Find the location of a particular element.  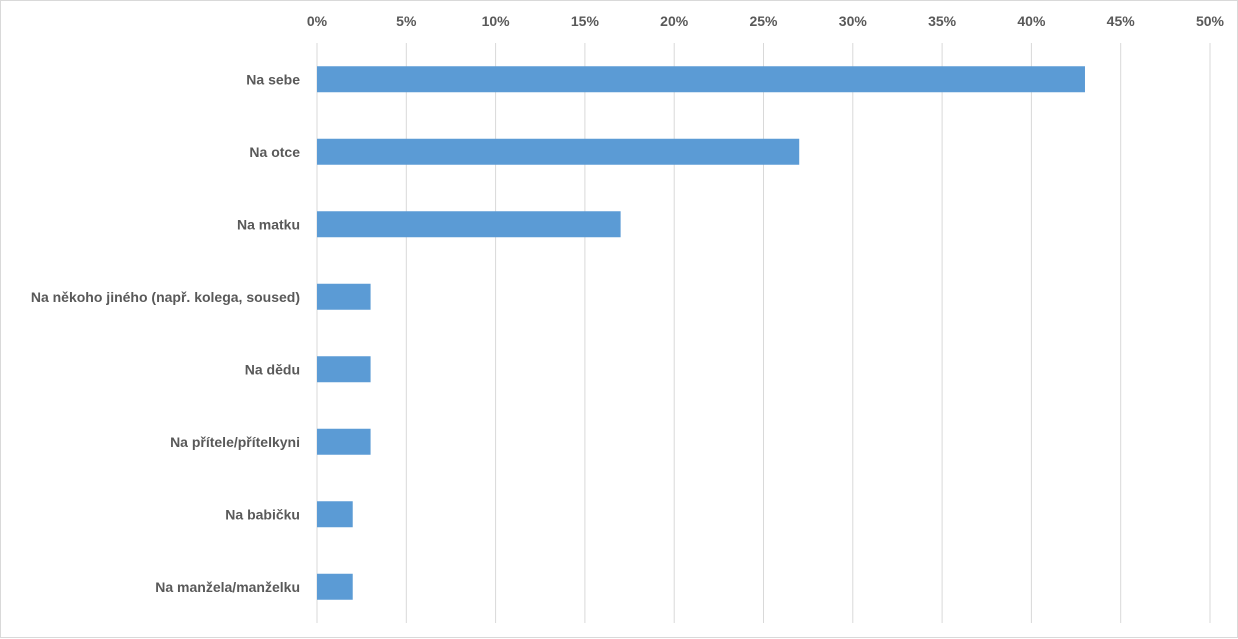

x-tick-label: 15% is located at coordinates (585, 21).